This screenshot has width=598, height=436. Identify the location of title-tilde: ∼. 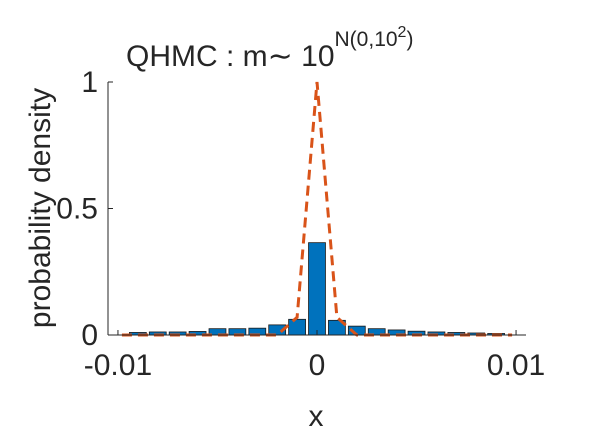
(280, 56).